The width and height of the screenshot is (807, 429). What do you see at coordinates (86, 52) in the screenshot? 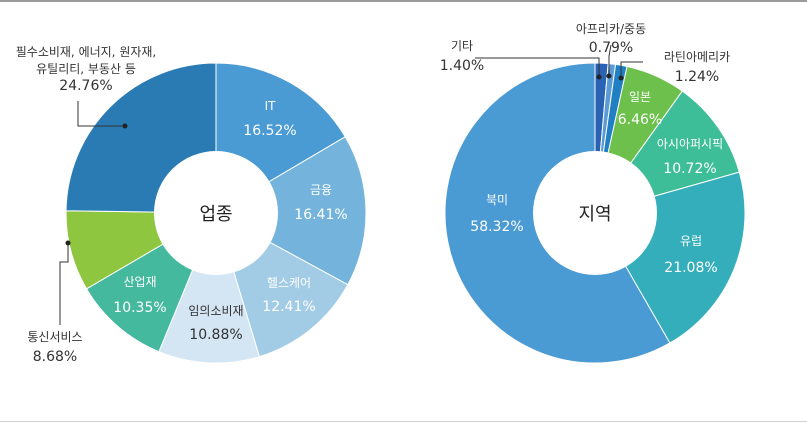
I see `slice-label: 필수소비재, 에너지, 원자재,` at bounding box center [86, 52].